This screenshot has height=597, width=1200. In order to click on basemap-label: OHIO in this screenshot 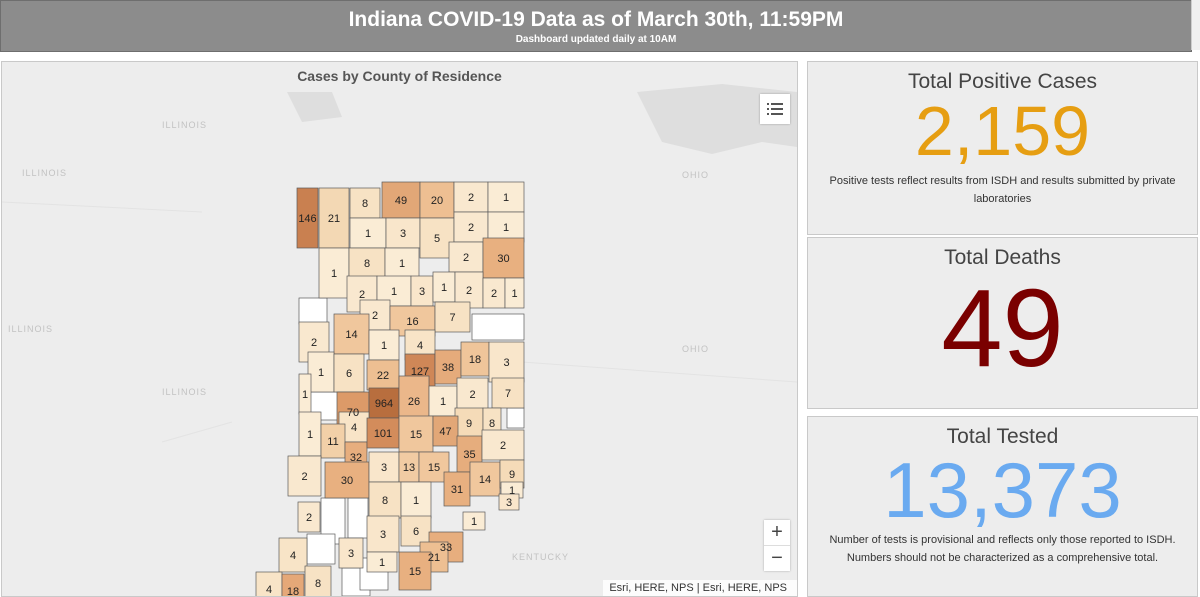, I will do `click(696, 349)`.